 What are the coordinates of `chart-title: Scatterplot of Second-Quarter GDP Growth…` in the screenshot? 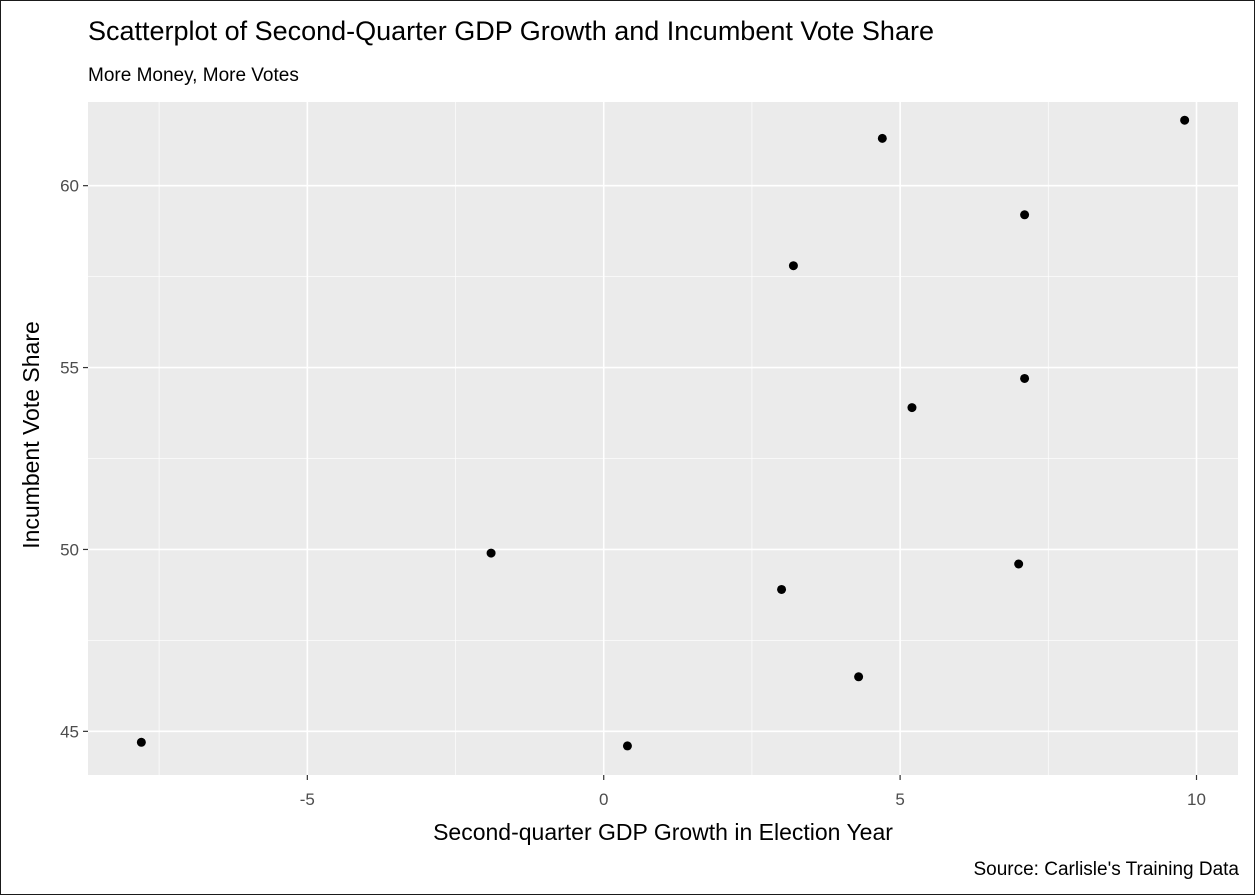 It's located at (511, 31).